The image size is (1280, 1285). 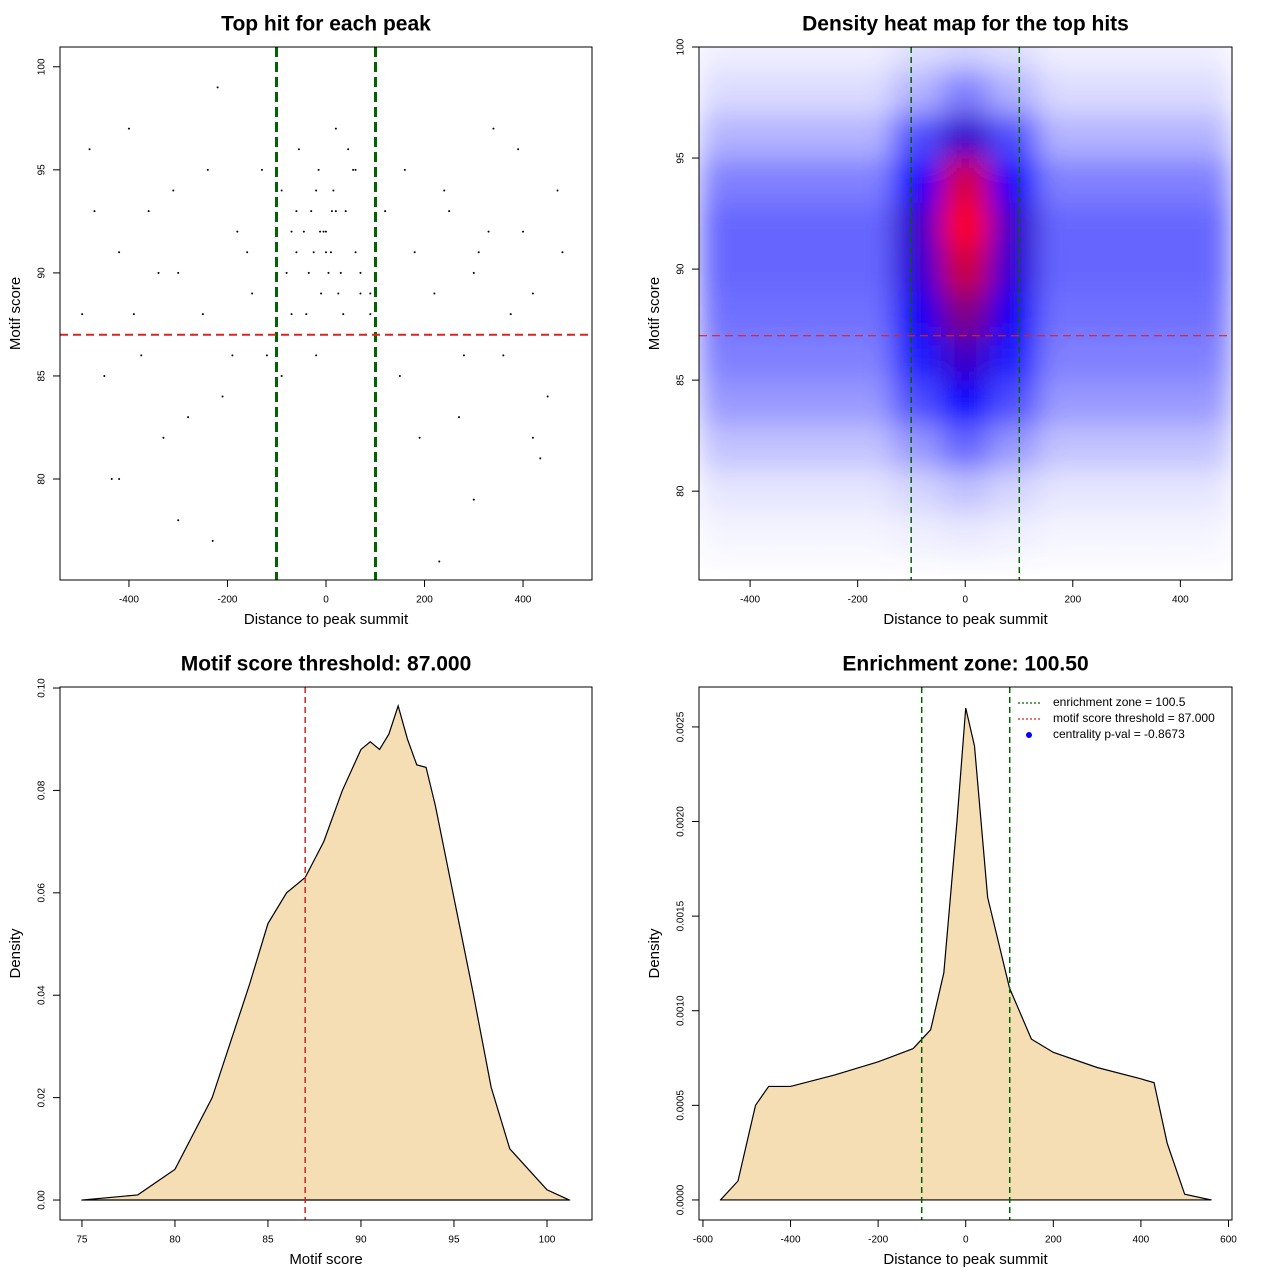 What do you see at coordinates (454, 1240) in the screenshot?
I see `x-tick-label: 95` at bounding box center [454, 1240].